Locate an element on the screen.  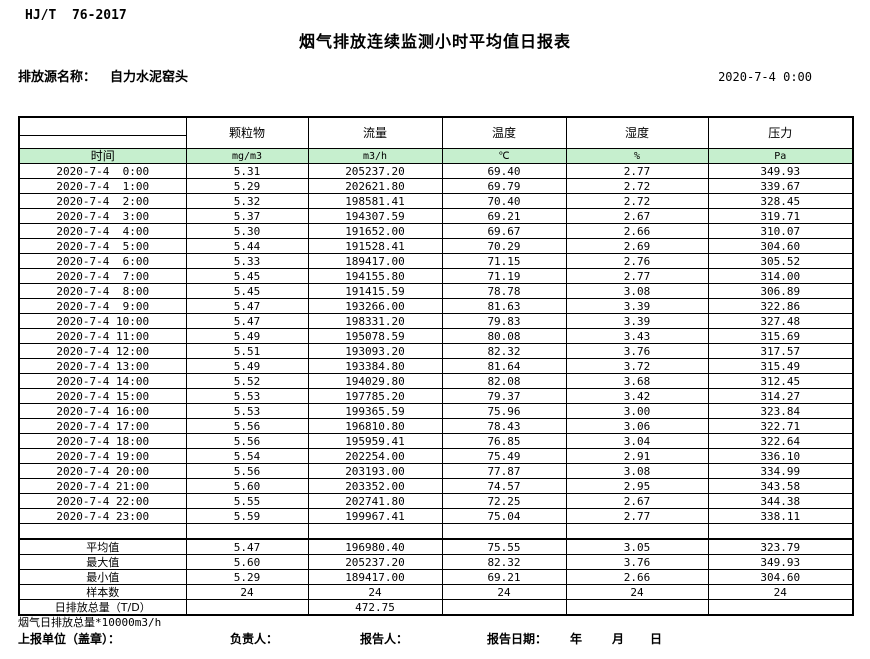
time-cell: 2020-7-4 3:00 is located at coordinates (102, 216).